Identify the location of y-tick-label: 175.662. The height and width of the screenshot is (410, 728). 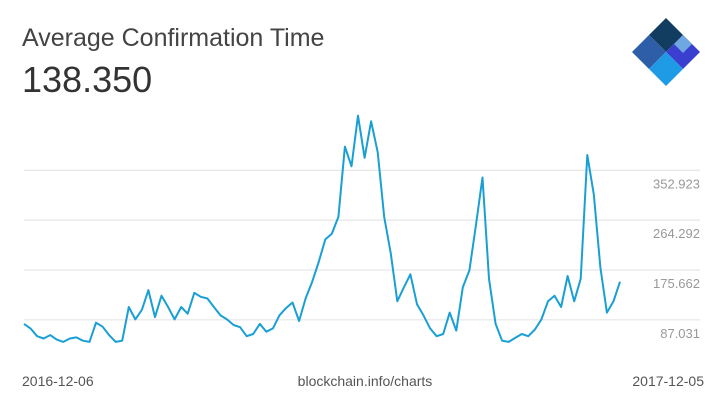
(676, 283).